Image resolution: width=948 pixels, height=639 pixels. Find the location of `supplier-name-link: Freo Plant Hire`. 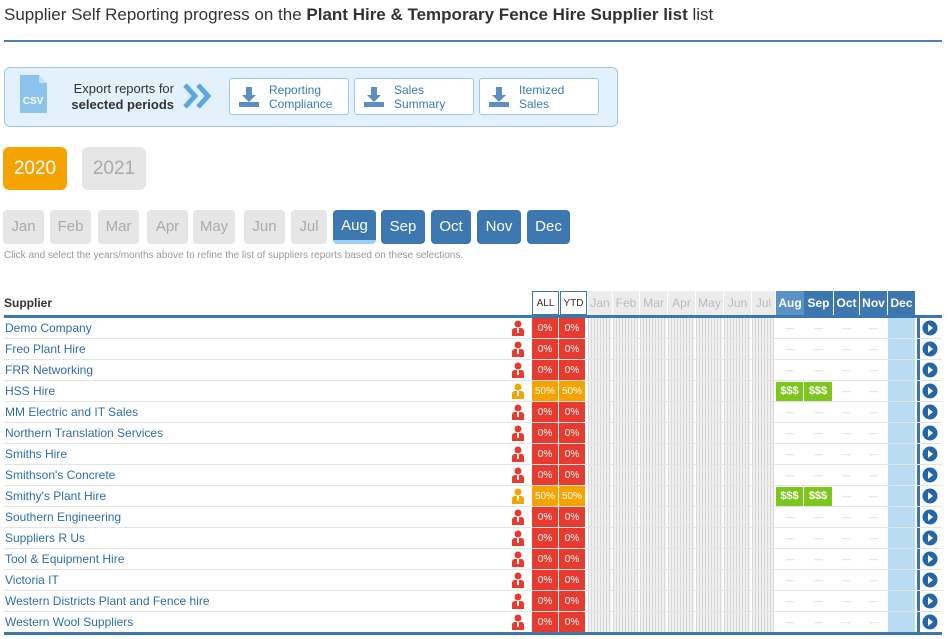

supplier-name-link: Freo Plant Hire is located at coordinates (45, 349).